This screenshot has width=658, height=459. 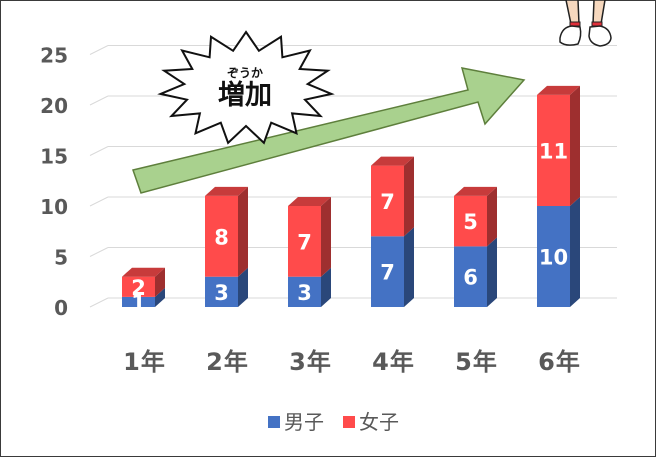 I want to click on data-label-girls: 8, so click(x=221, y=237).